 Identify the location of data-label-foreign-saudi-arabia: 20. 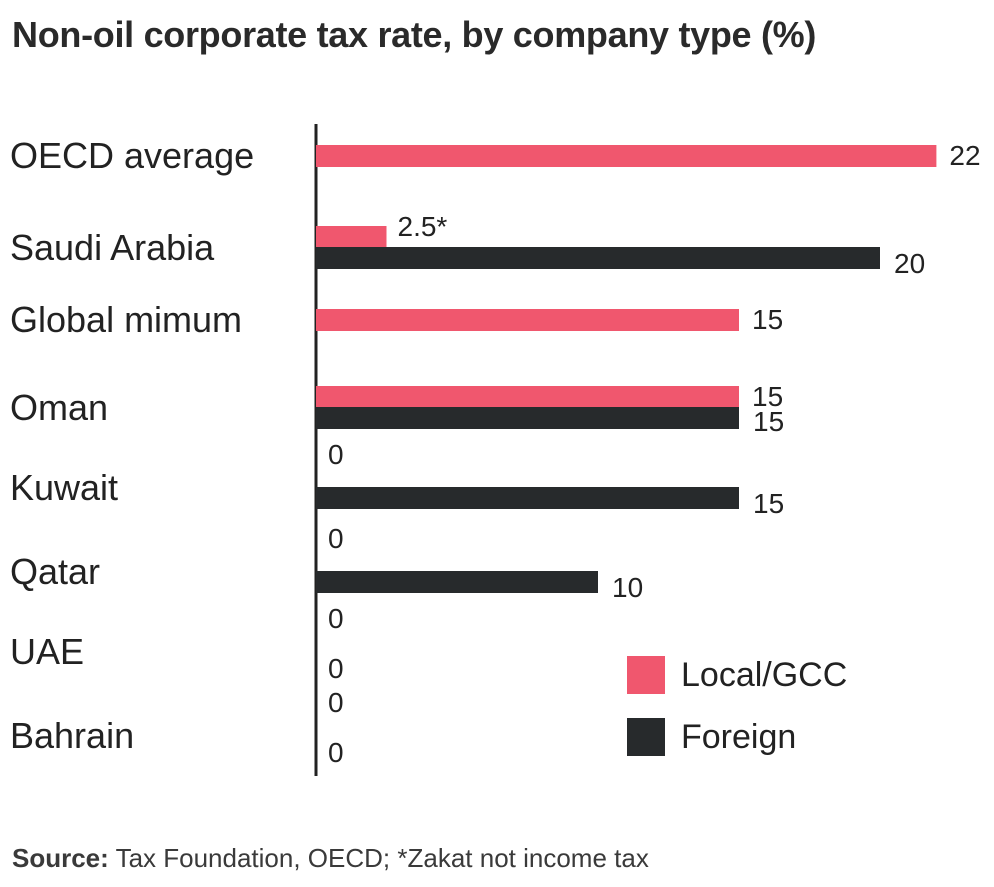
(909, 263).